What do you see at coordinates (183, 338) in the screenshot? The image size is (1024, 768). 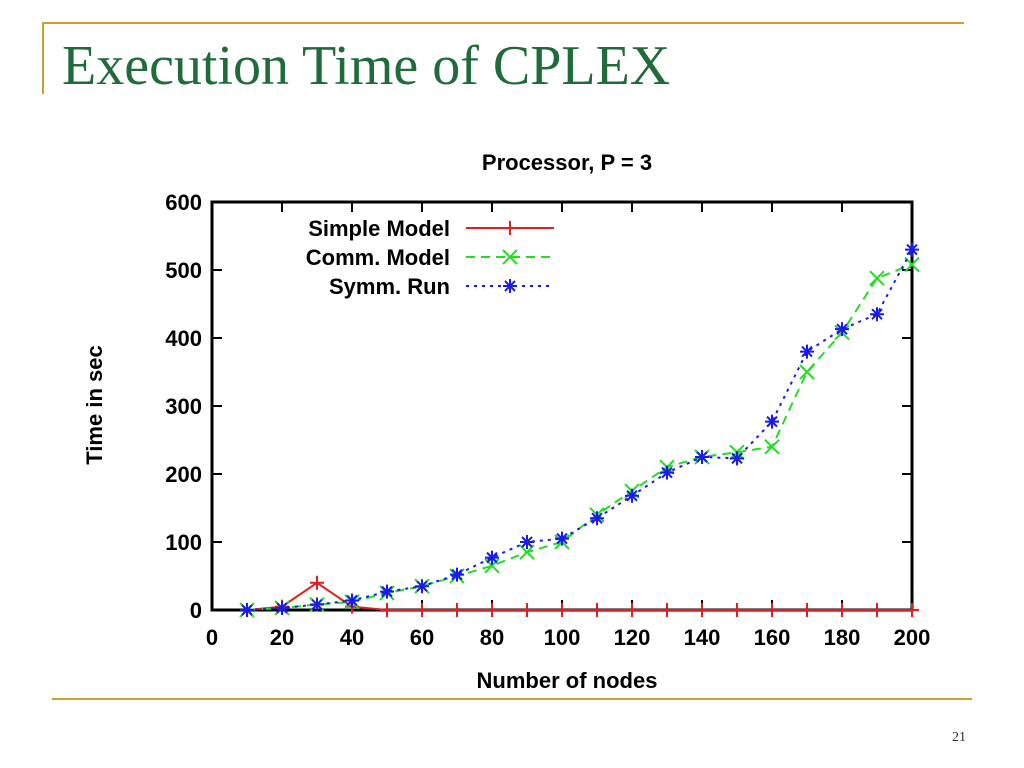 I see `y-tick-label: 400` at bounding box center [183, 338].